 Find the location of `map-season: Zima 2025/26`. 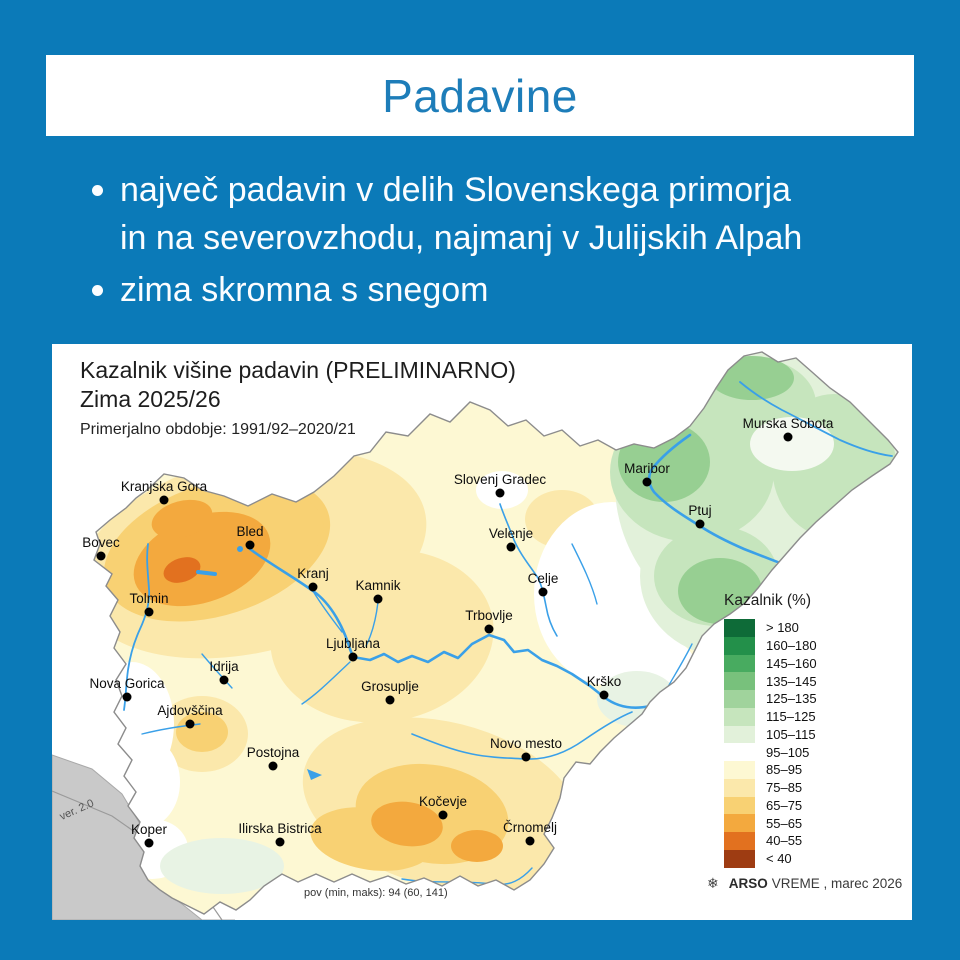

map-season: Zima 2025/26 is located at coordinates (150, 399).